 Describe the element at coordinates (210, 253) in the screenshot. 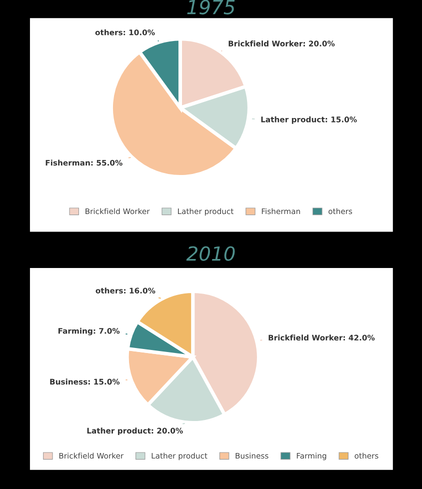

I see `chart-title: 2010` at that location.